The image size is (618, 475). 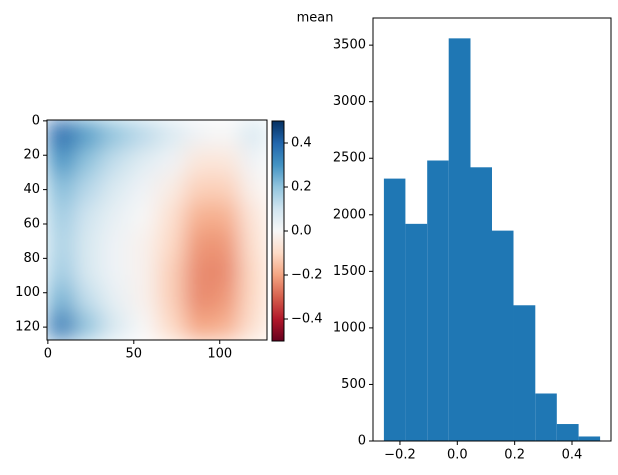 I want to click on y-tick-label: 120, so click(x=27, y=327).